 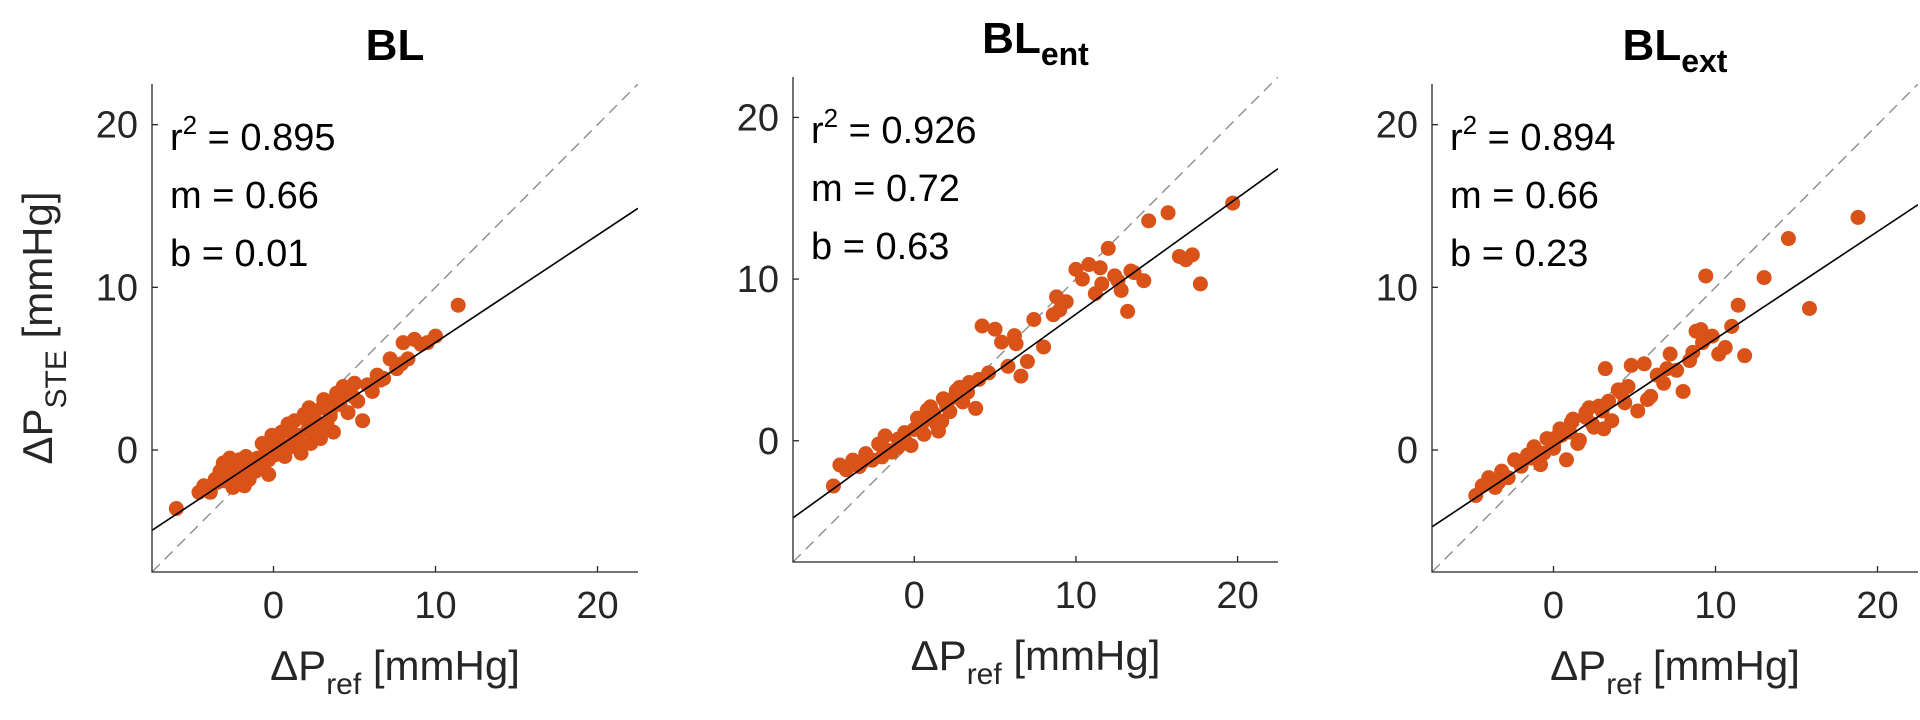 What do you see at coordinates (1519, 254) in the screenshot?
I see `intercept-label: b = 0.23` at bounding box center [1519, 254].